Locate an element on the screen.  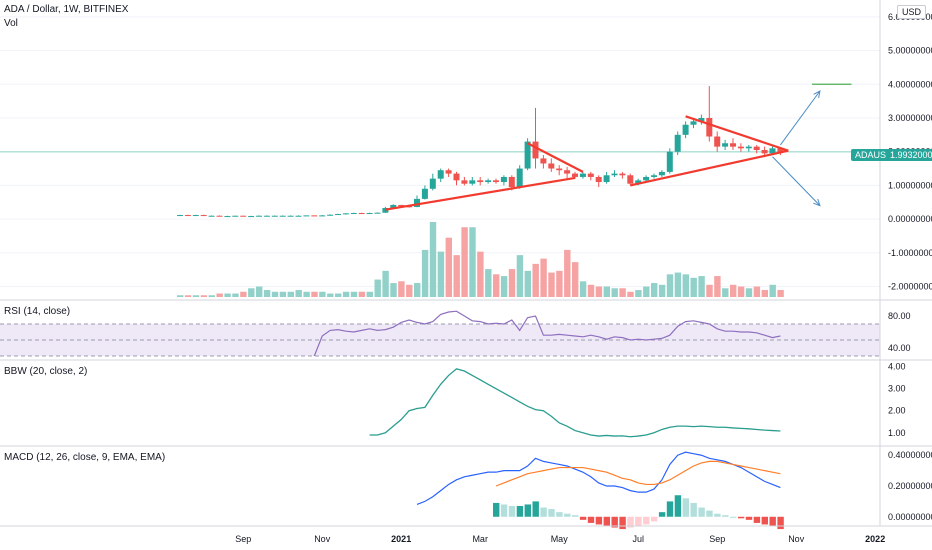
price-tick-label: 5.00000000 is located at coordinates (910, 51).